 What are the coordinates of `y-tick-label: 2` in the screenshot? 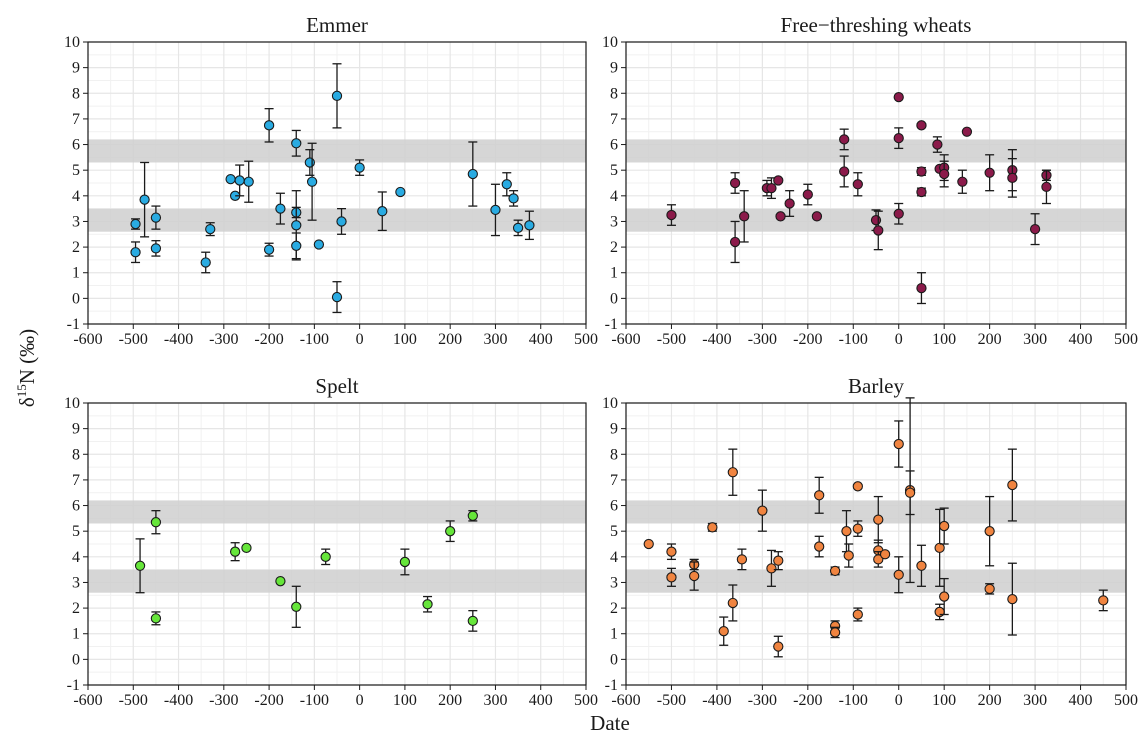 It's located at (76, 608).